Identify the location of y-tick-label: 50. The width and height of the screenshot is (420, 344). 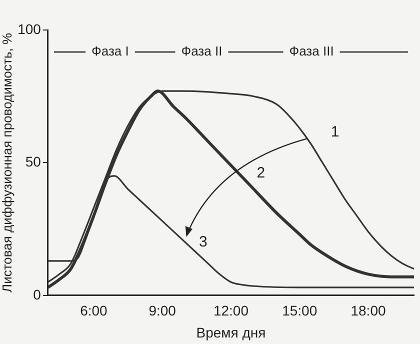
(33, 162).